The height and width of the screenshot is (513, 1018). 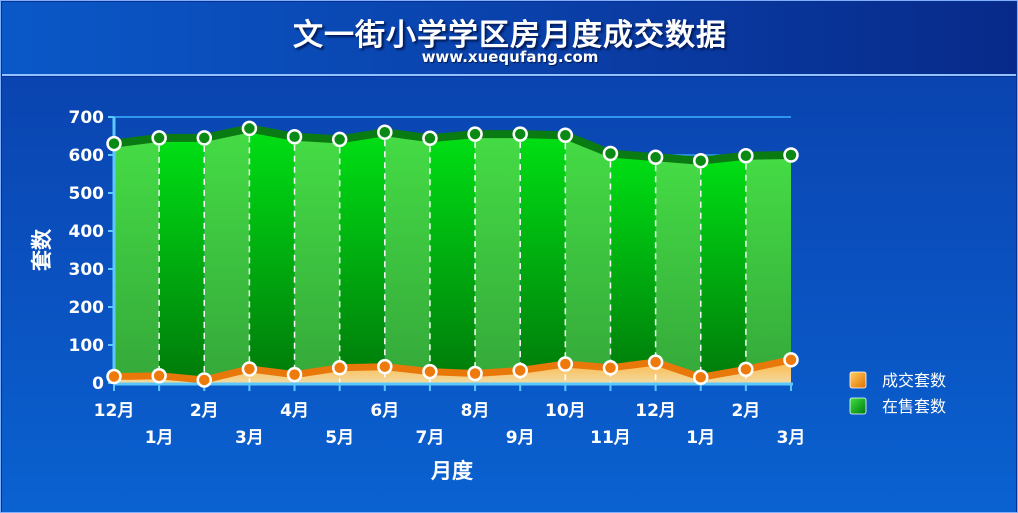 What do you see at coordinates (87, 156) in the screenshot?
I see `y-tick-label: 600` at bounding box center [87, 156].